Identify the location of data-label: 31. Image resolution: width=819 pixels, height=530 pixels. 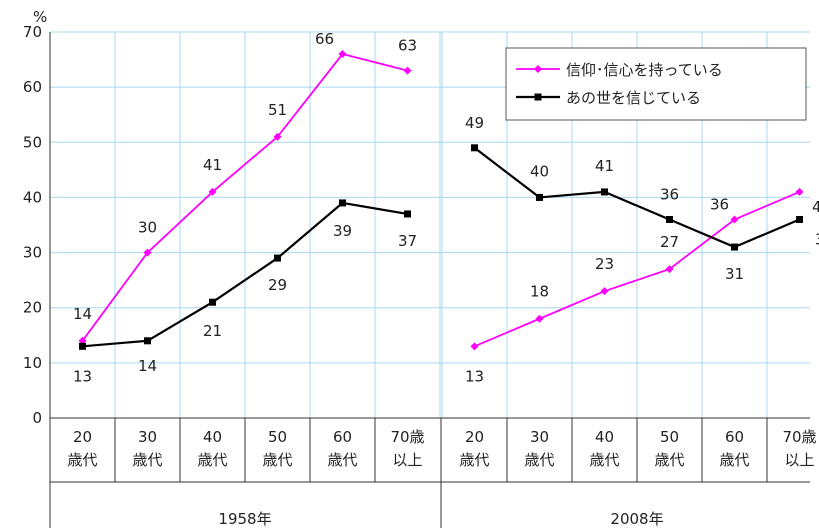
(734, 274).